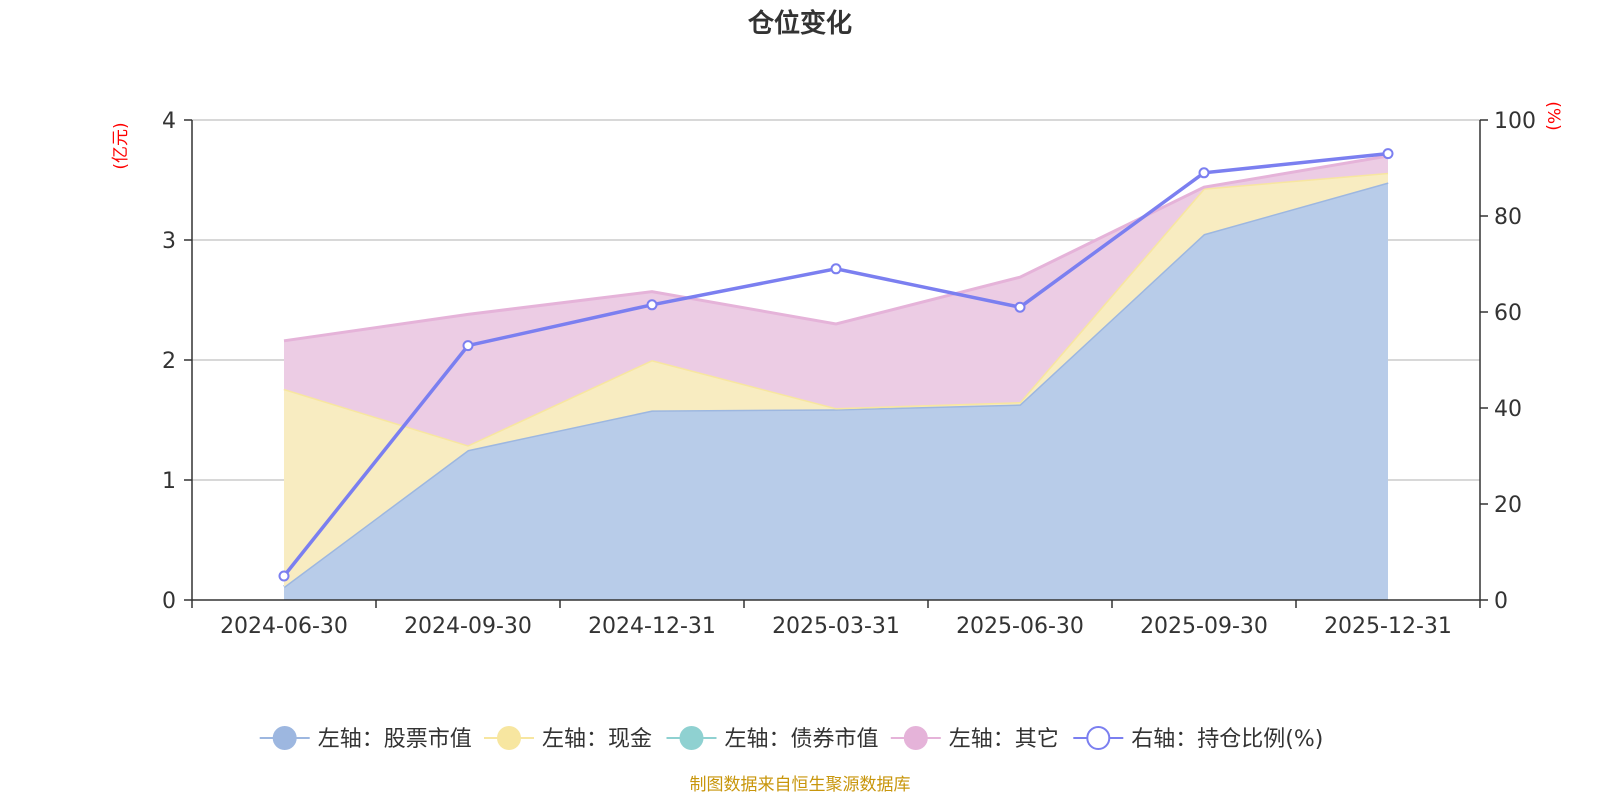  I want to click on right-tick-label-20: 20, so click(1508, 505).